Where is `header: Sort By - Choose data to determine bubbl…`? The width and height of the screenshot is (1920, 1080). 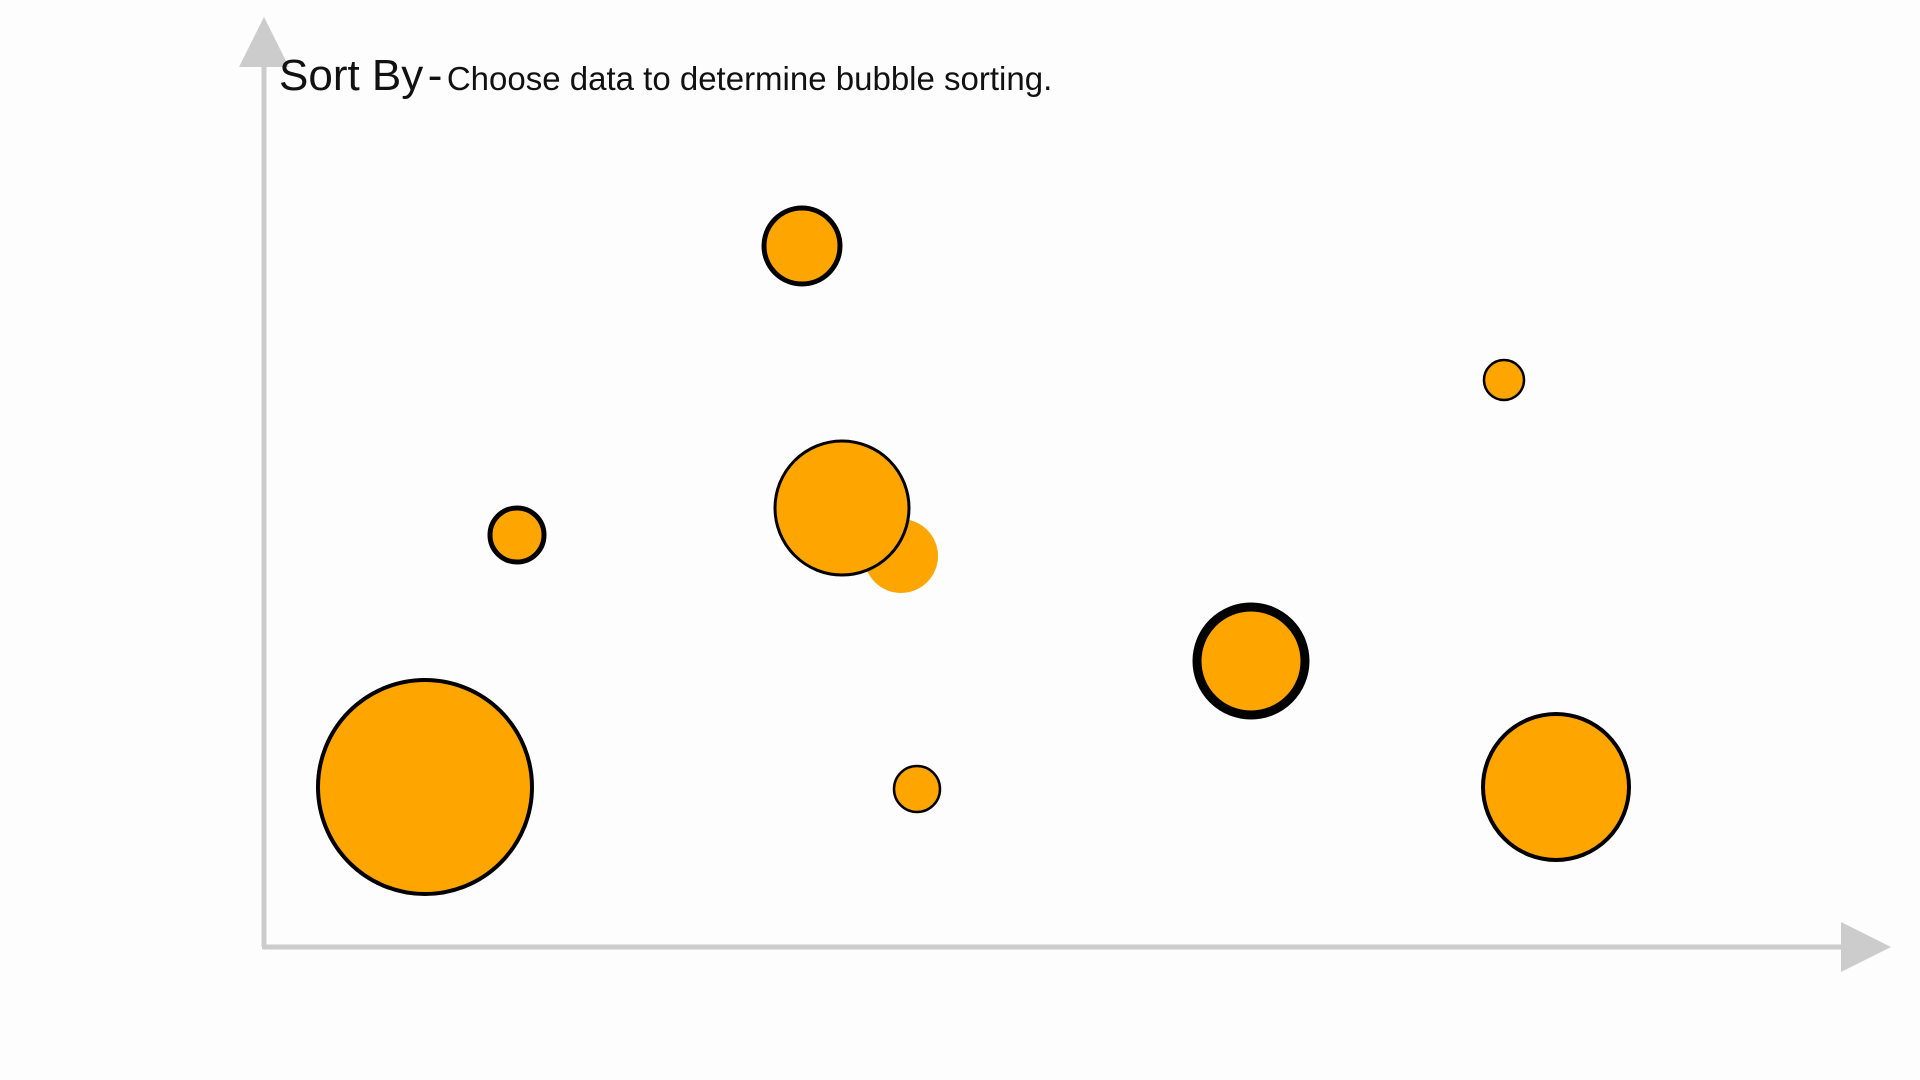
header: Sort By - Choose data to determine bubbl… is located at coordinates (665, 75).